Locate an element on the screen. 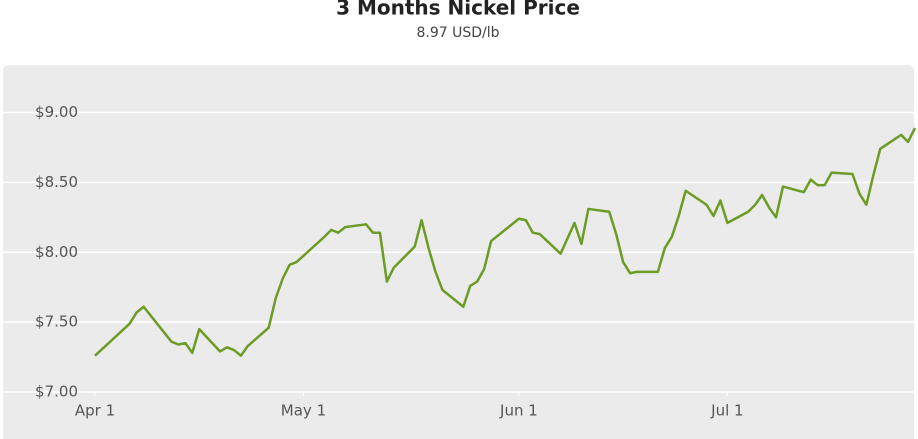 The width and height of the screenshot is (918, 439). chart-subtitle: 8.97 USD/lb is located at coordinates (457, 33).